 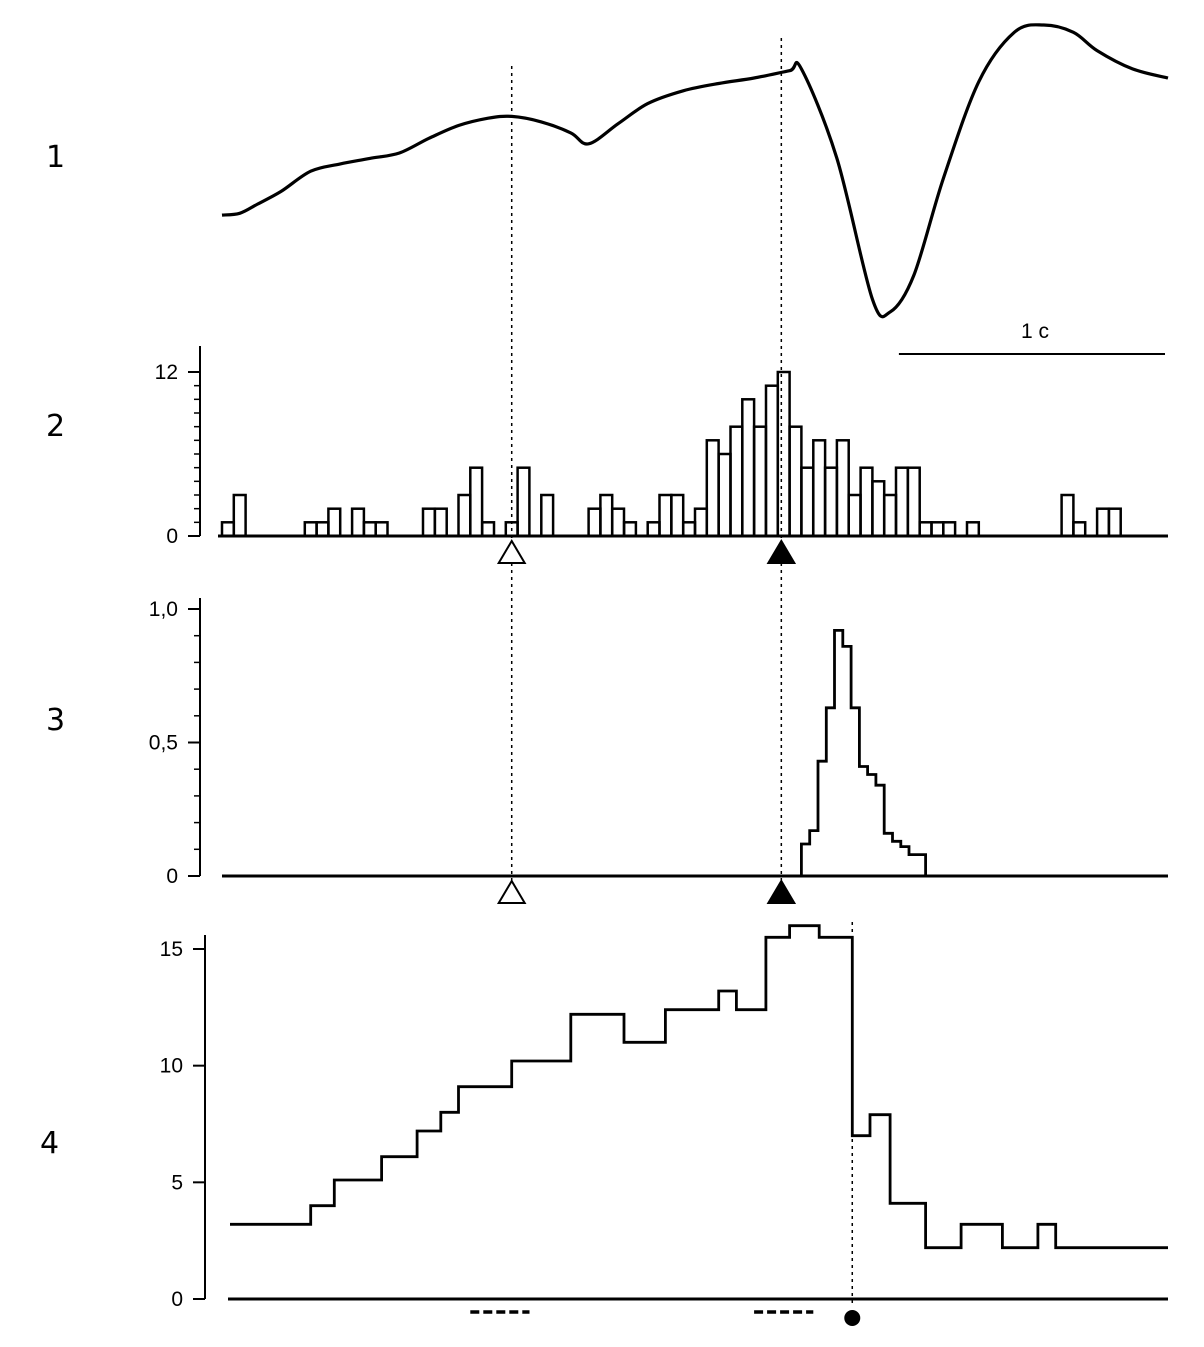 What do you see at coordinates (661, 447) in the screenshot?
I see `panel-2: 0 12` at bounding box center [661, 447].